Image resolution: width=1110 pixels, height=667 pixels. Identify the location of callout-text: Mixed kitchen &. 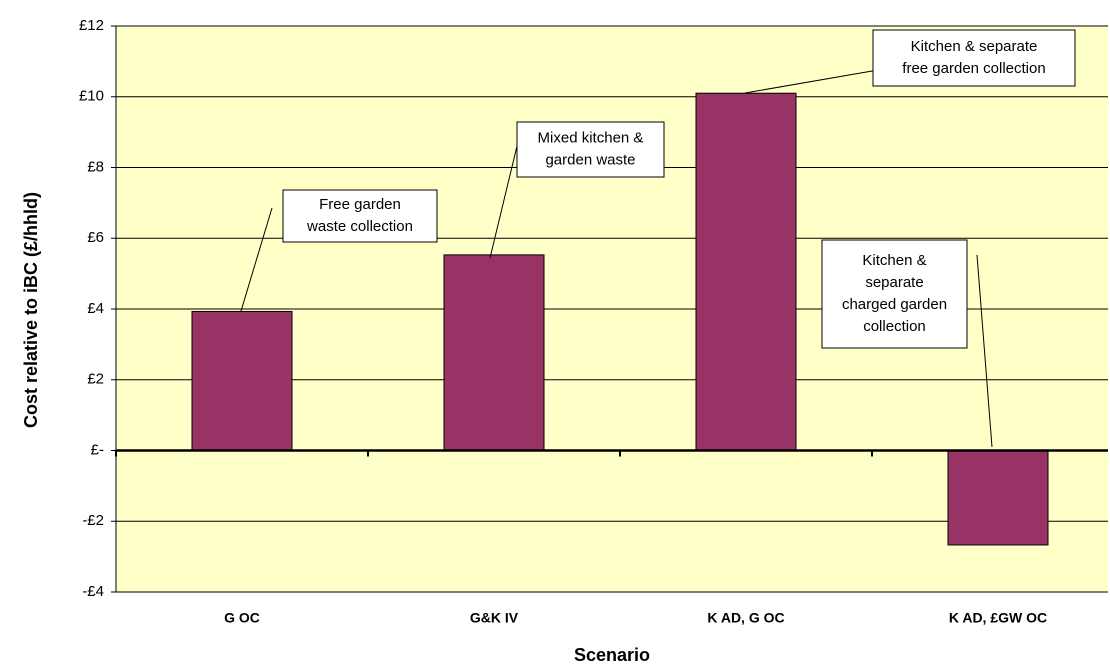
(591, 137).